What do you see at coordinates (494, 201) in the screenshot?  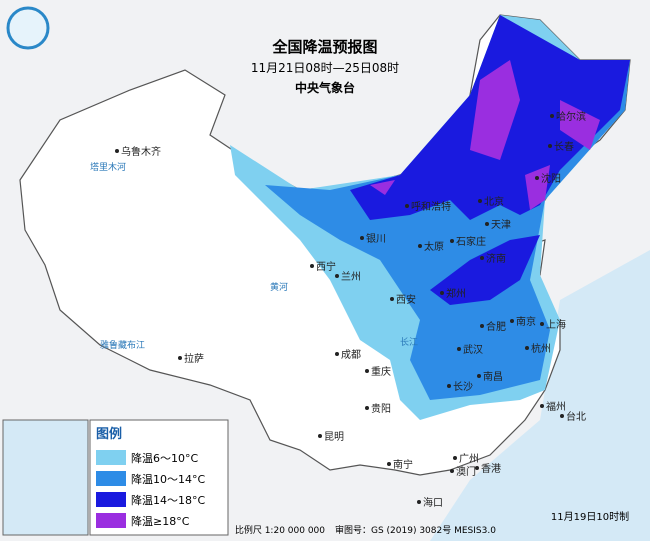 I see `city-label: 北京` at bounding box center [494, 201].